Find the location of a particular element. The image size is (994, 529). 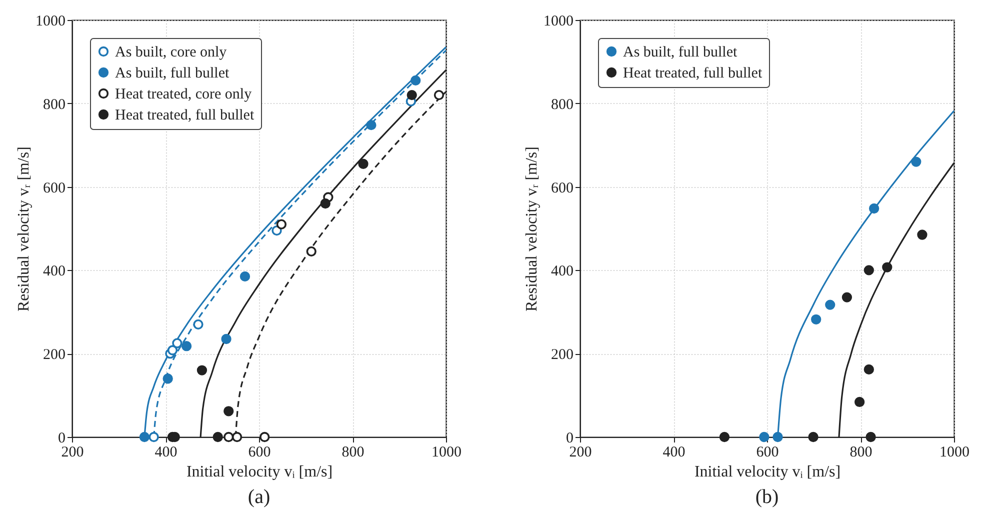

legend-label: As built, core only is located at coordinates (171, 52).